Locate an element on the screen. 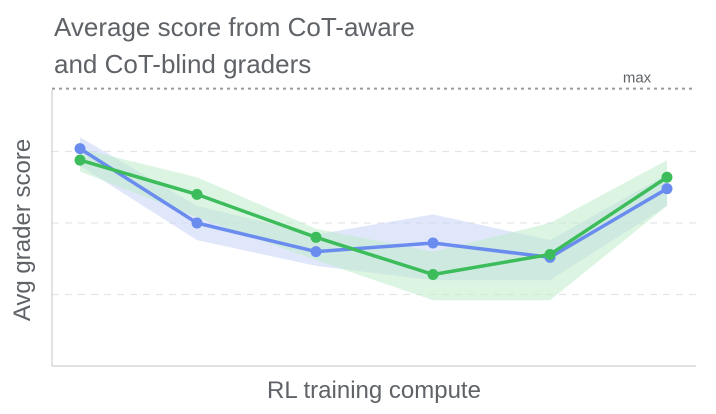  chart-title-line-1: Average score from CoT-aware is located at coordinates (234, 27).